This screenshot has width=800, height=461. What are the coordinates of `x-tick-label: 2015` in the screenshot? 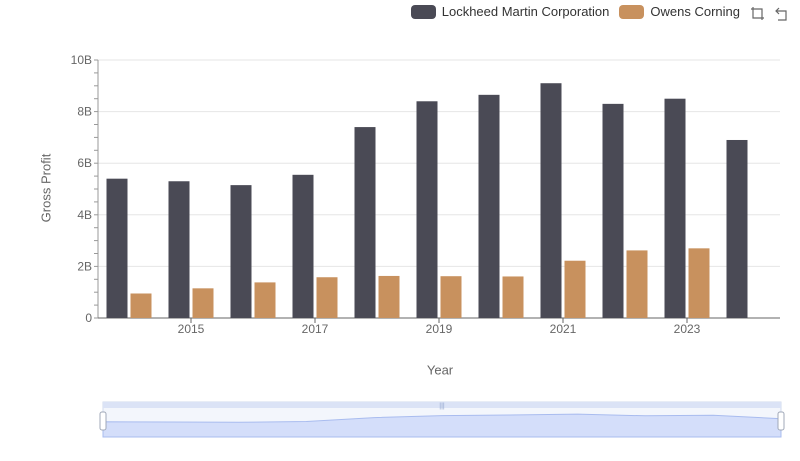 It's located at (191, 329).